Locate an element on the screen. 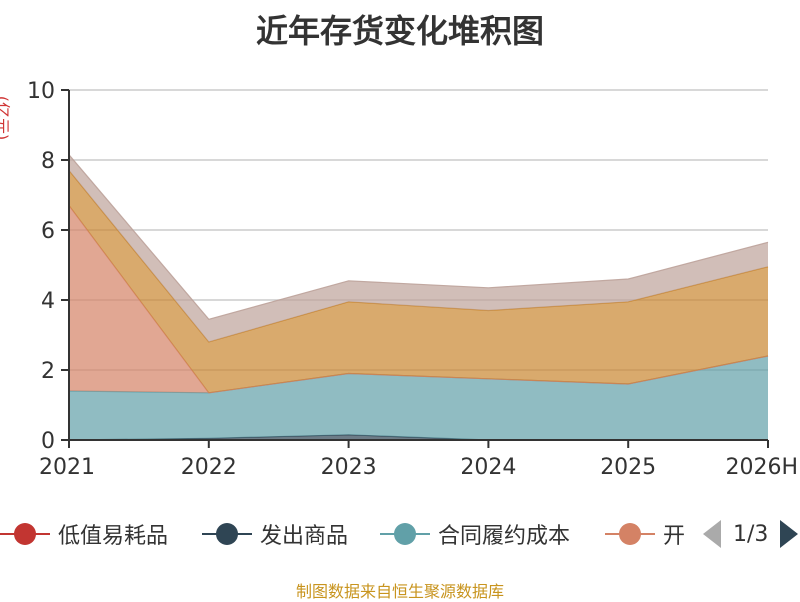  x-tick-label: 2026H is located at coordinates (761, 467).